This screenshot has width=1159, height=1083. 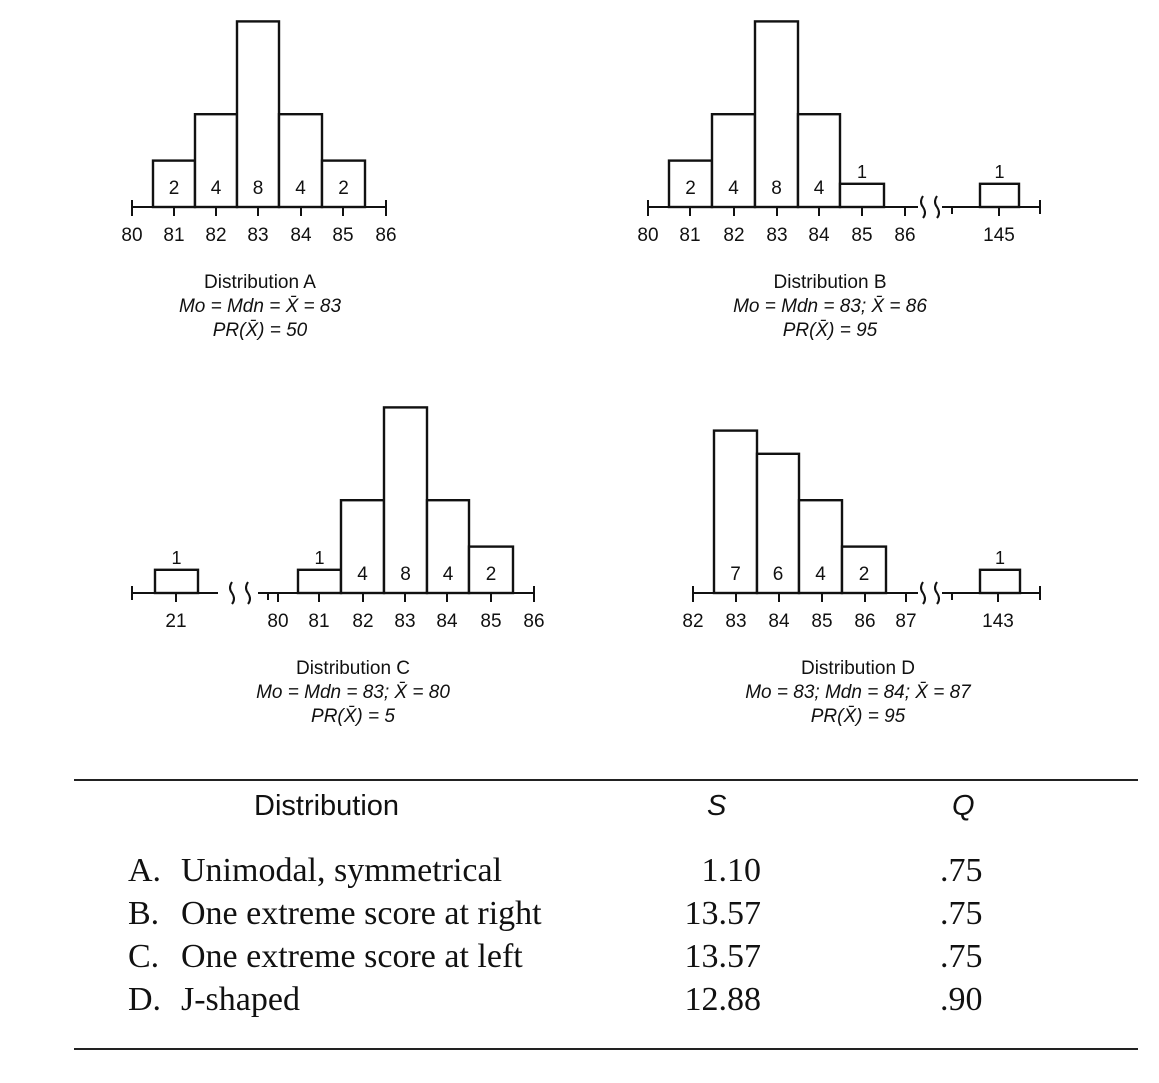 What do you see at coordinates (735, 574) in the screenshot?
I see `bar-value-label: 7` at bounding box center [735, 574].